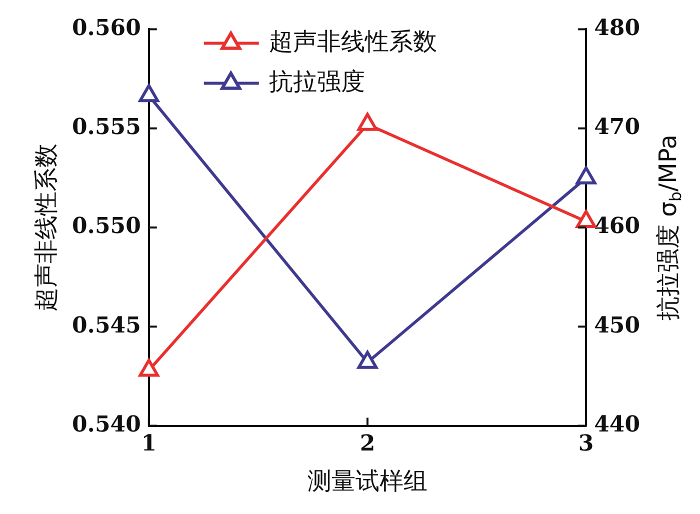 This screenshot has width=700, height=514. Describe the element at coordinates (106, 425) in the screenshot. I see `y-tick-label: 0.540` at that location.